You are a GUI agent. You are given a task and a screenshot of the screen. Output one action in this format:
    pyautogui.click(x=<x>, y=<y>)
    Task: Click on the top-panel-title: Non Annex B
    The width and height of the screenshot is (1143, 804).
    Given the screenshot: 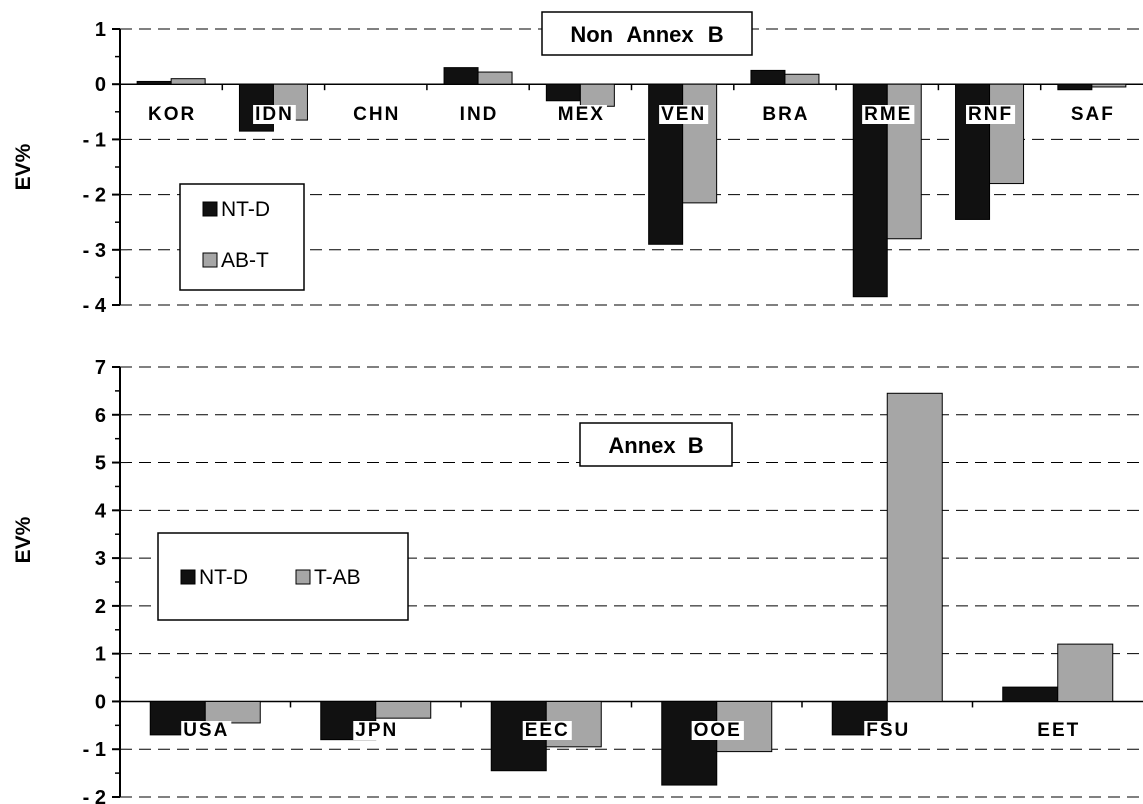 What is the action you would take?
    pyautogui.click(x=646, y=34)
    